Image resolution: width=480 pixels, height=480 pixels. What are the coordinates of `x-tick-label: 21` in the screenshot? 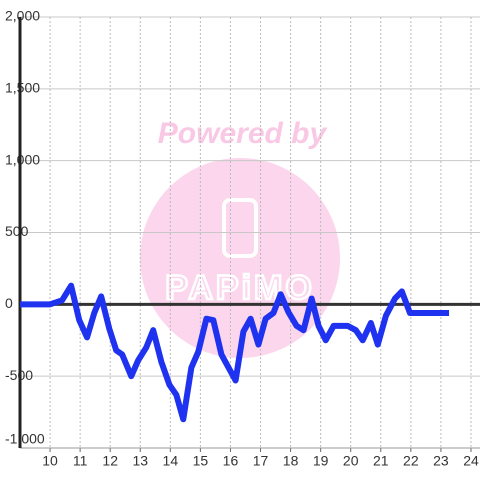 It's located at (381, 461).